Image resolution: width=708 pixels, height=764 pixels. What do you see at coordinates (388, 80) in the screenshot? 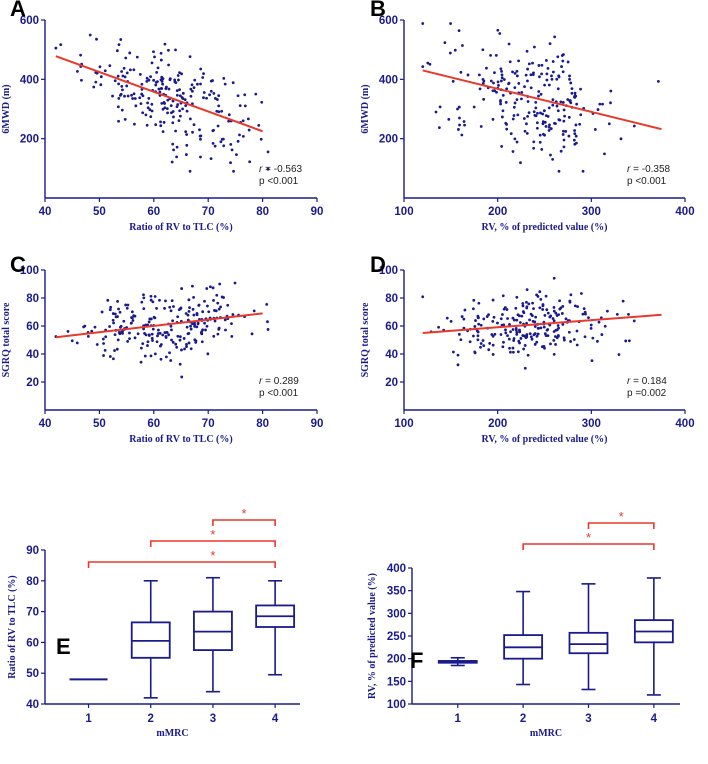
I see `y-tick-label: 400` at bounding box center [388, 80].